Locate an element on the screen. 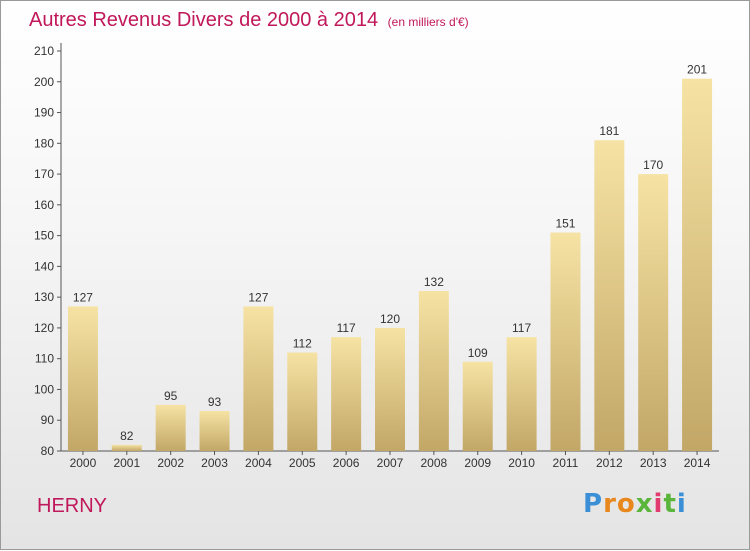 This screenshot has width=750, height=551. bar-value-label: 112 is located at coordinates (302, 344).